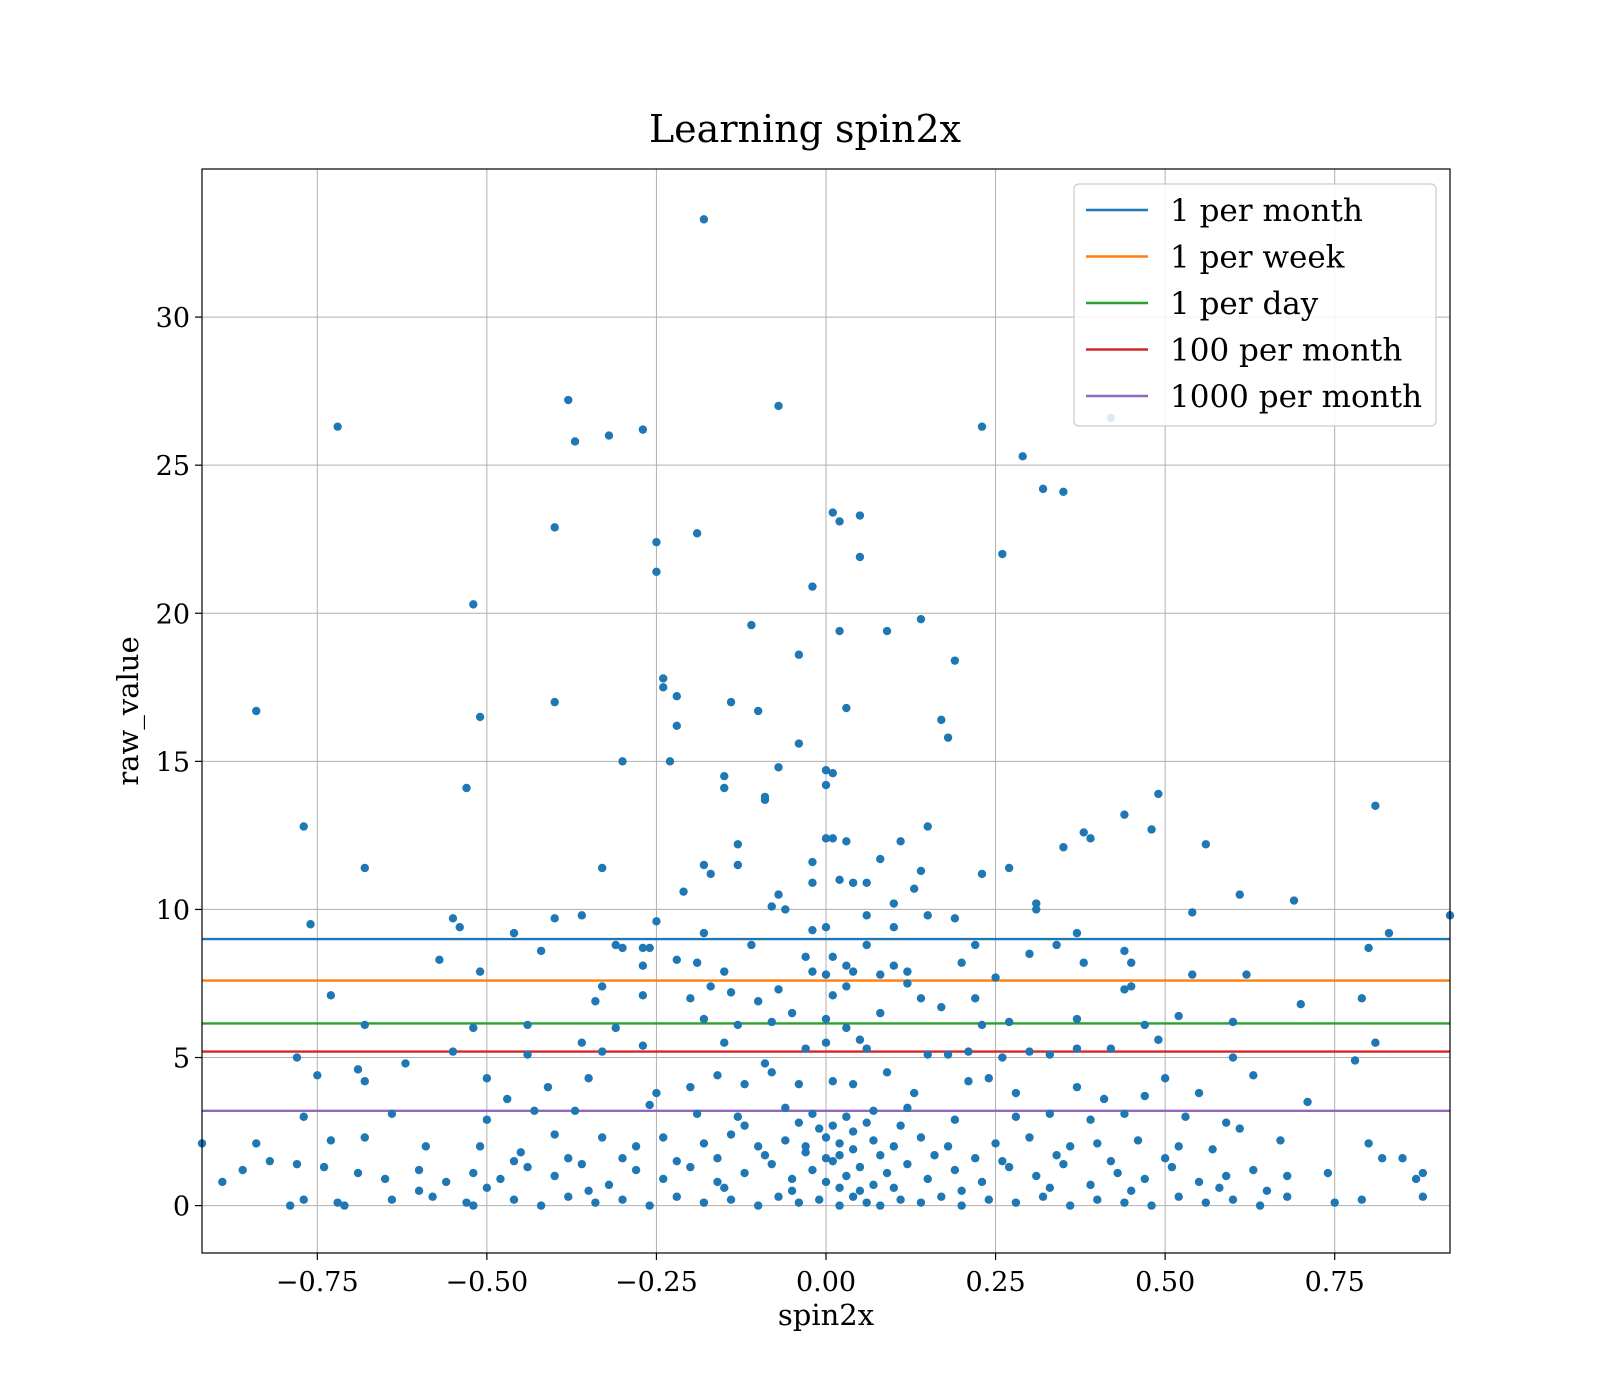 The image size is (1600, 1400). Describe the element at coordinates (996, 1282) in the screenshot. I see `x-tick-label: 0.25` at that location.